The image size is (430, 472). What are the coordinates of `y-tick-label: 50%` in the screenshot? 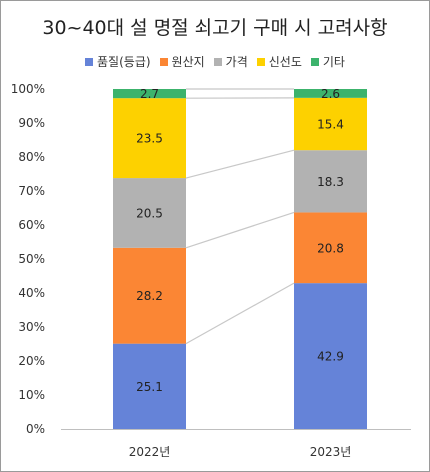 It's located at (31, 259).